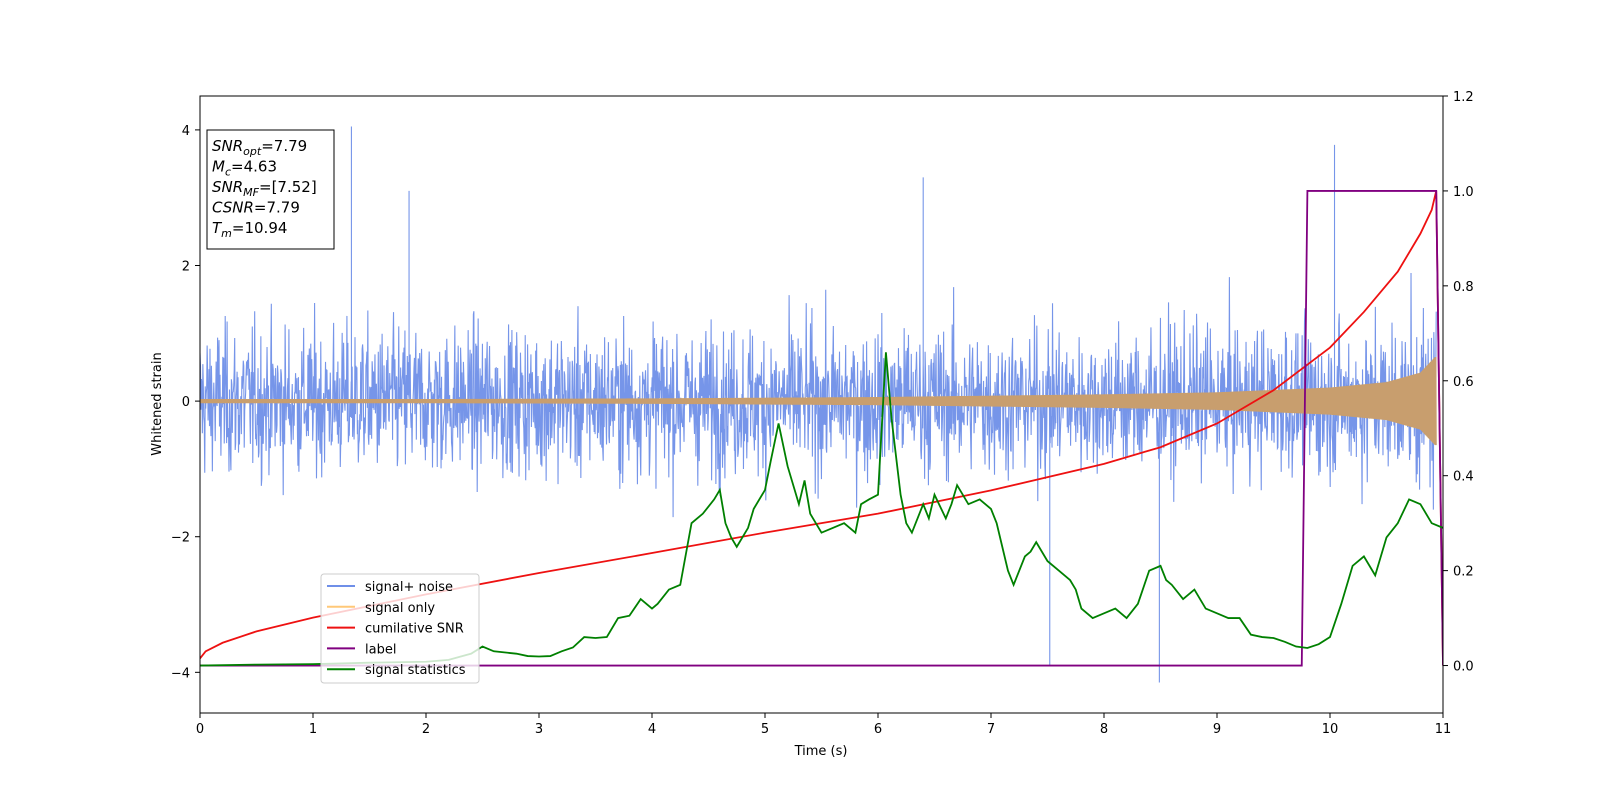 This screenshot has height=800, width=1600. Describe the element at coordinates (200, 729) in the screenshot. I see `x-tick-label: 0` at that location.